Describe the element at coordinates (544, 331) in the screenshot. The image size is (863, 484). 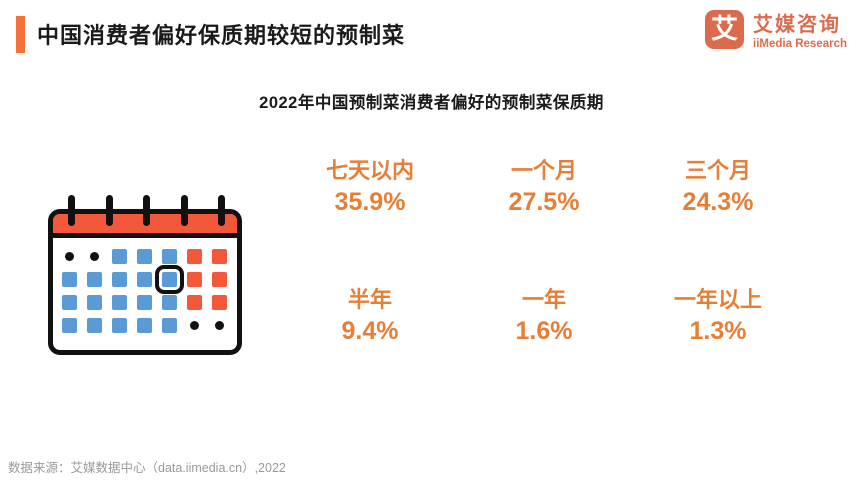
I see `stat-value: 1.6%` at that location.